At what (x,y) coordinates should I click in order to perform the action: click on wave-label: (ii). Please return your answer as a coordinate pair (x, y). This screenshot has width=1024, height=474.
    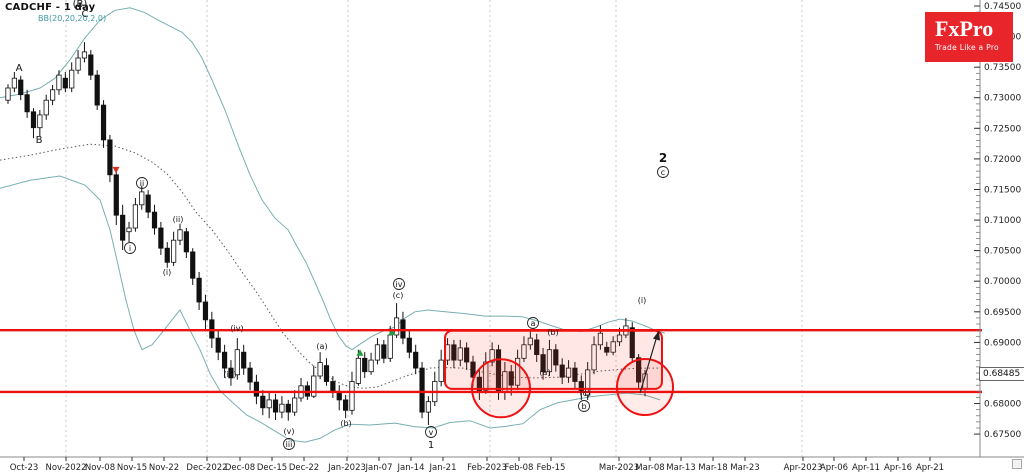
    Looking at the image, I should click on (178, 219).